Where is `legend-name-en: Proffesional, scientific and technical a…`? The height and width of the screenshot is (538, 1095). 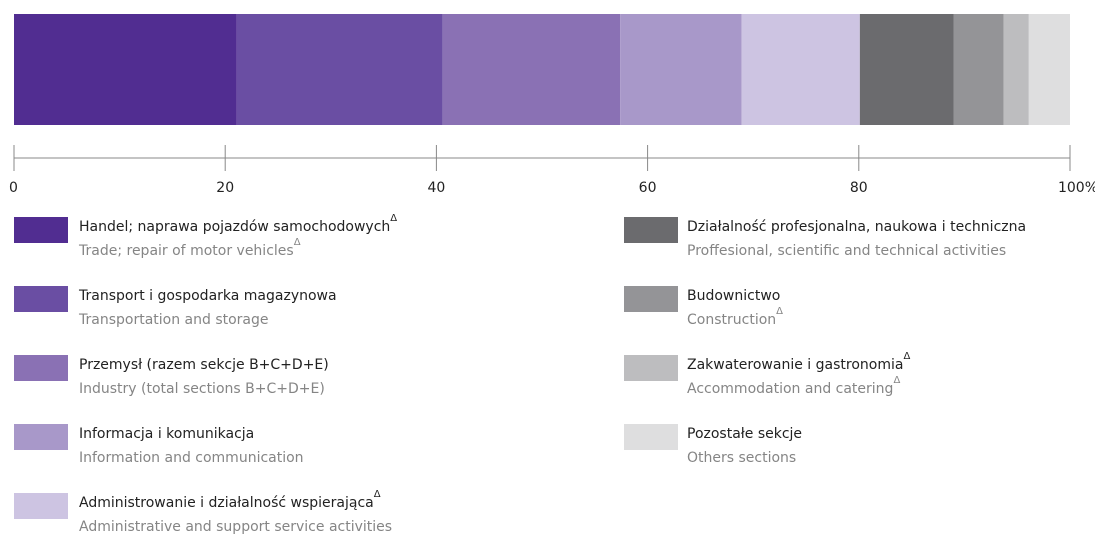 legend-name-en: Proffesional, scientific and technical a… is located at coordinates (846, 251).